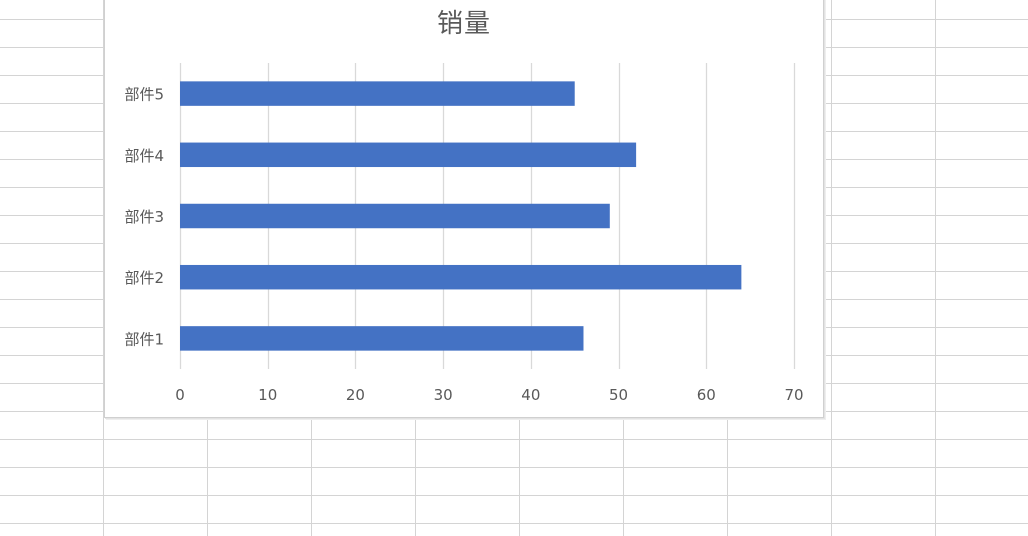 The height and width of the screenshot is (536, 1028). I want to click on x-tick-label: 40, so click(530, 395).